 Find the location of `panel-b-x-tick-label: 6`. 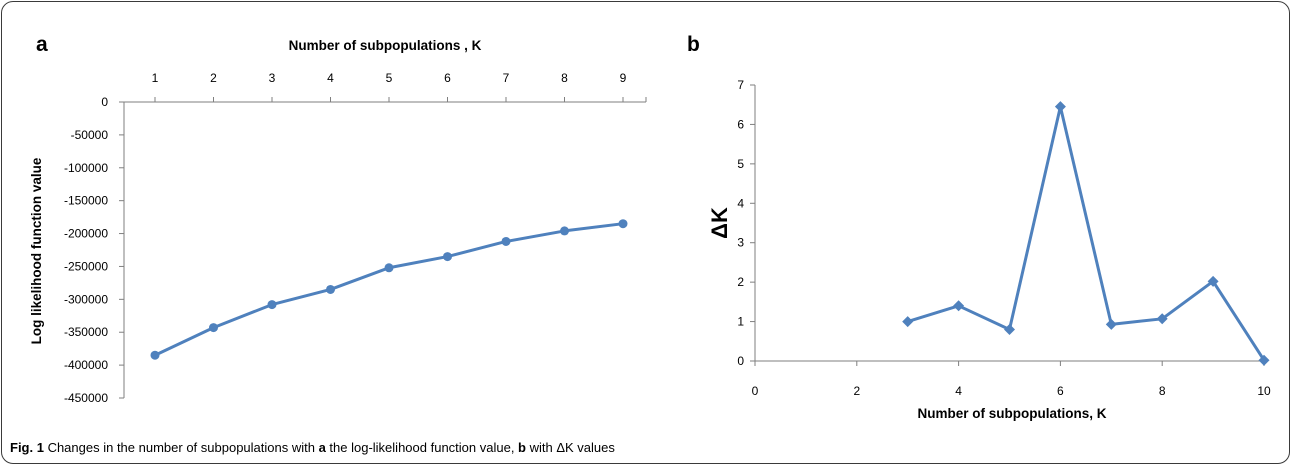

panel-b-x-tick-label: 6 is located at coordinates (1060, 391).